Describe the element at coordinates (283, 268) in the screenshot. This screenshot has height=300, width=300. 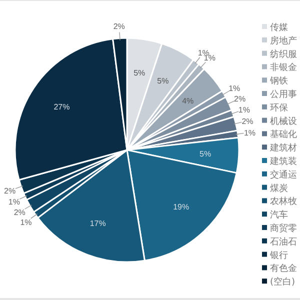
I see `legend-label: 有色金` at that location.